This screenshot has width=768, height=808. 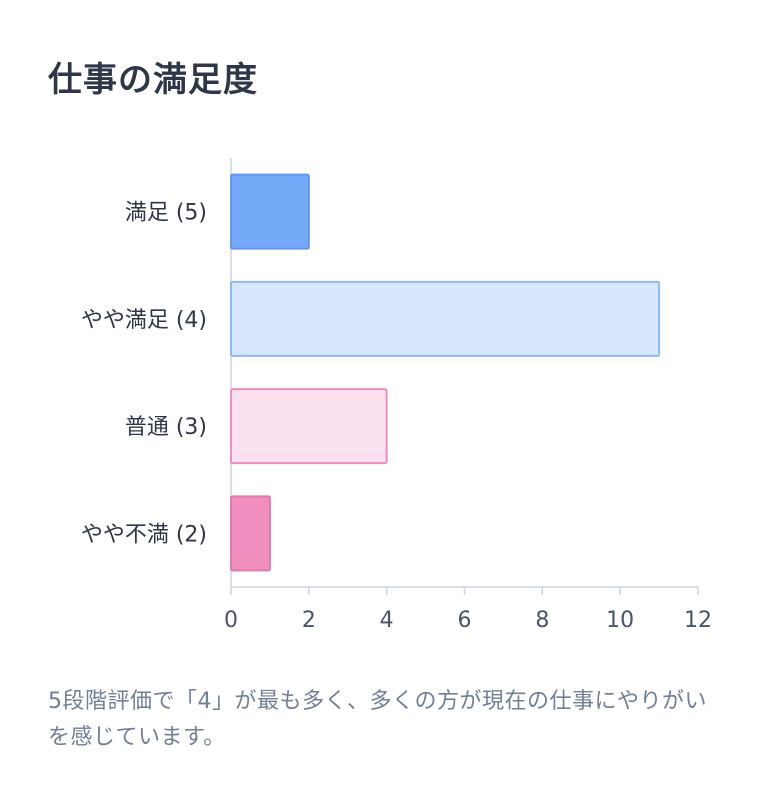 What do you see at coordinates (144, 320) in the screenshot?
I see `category-label: やや満足 (4)` at bounding box center [144, 320].